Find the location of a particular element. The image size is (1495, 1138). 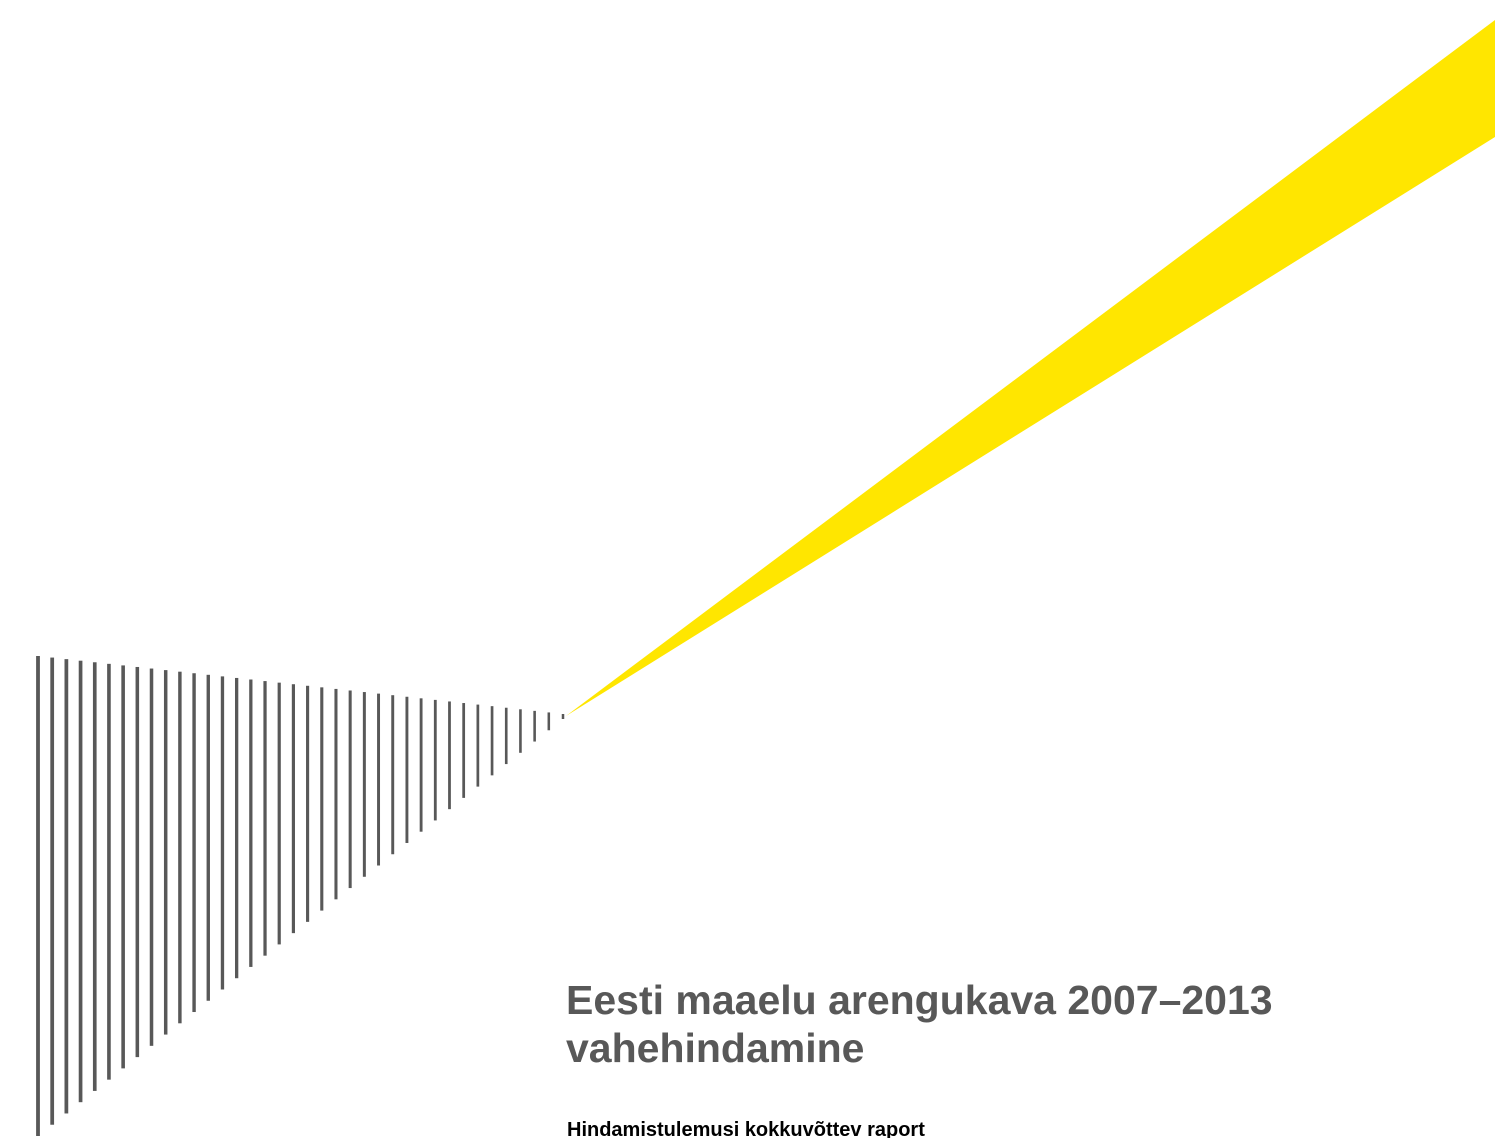

report-title-line-1: Eesti maaelu arengukava 2007–2013 is located at coordinates (919, 1000).